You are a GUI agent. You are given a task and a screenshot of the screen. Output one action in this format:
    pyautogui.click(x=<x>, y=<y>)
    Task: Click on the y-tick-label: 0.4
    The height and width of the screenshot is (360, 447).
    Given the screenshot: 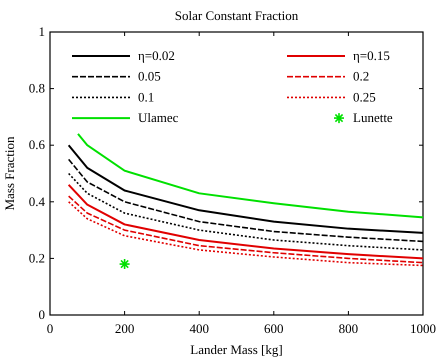 What is the action you would take?
    pyautogui.click(x=37, y=201)
    